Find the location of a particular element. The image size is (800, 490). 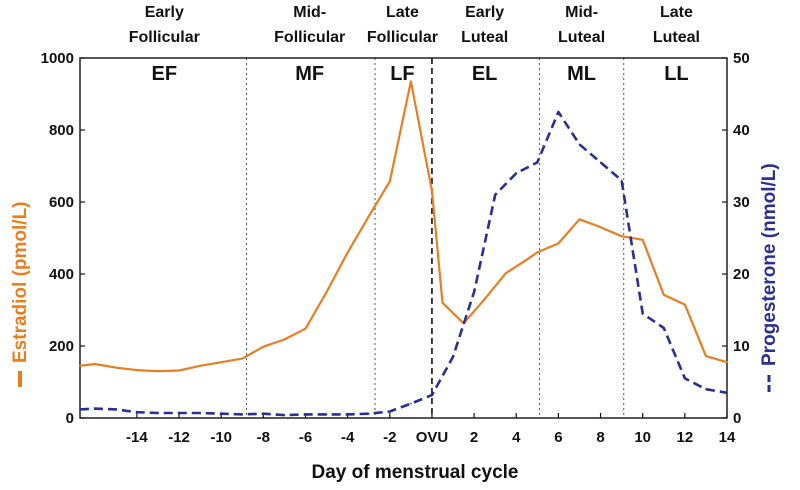

phase-label-line1-0: Early is located at coordinates (164, 12).